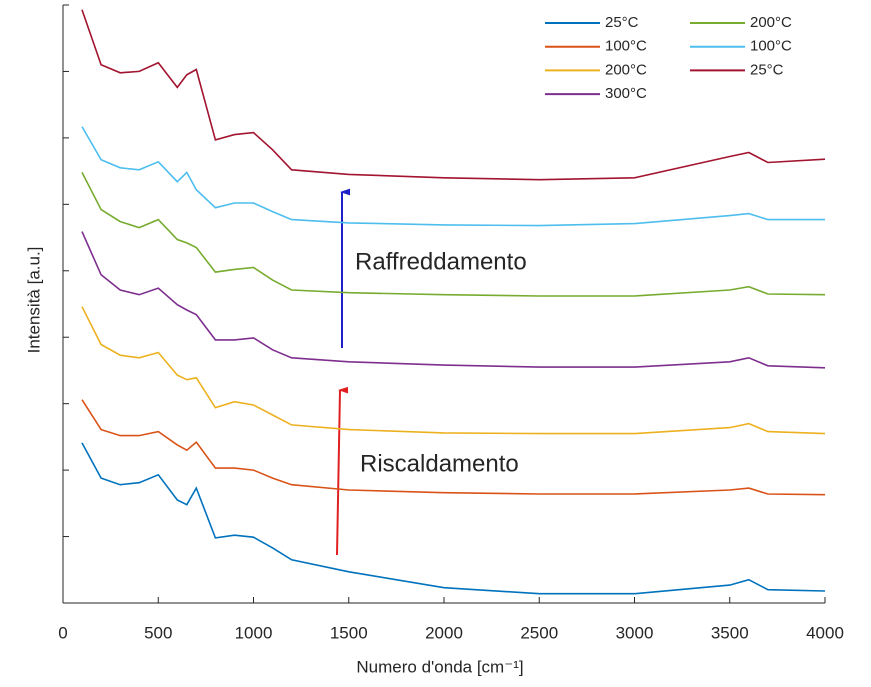 This screenshot has width=871, height=687. I want to click on x-tick-label: 0, so click(62, 632).